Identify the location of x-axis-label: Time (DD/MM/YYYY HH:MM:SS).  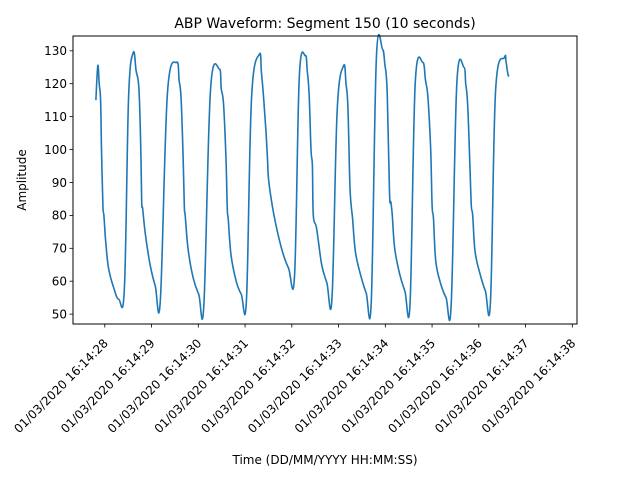
(324, 460).